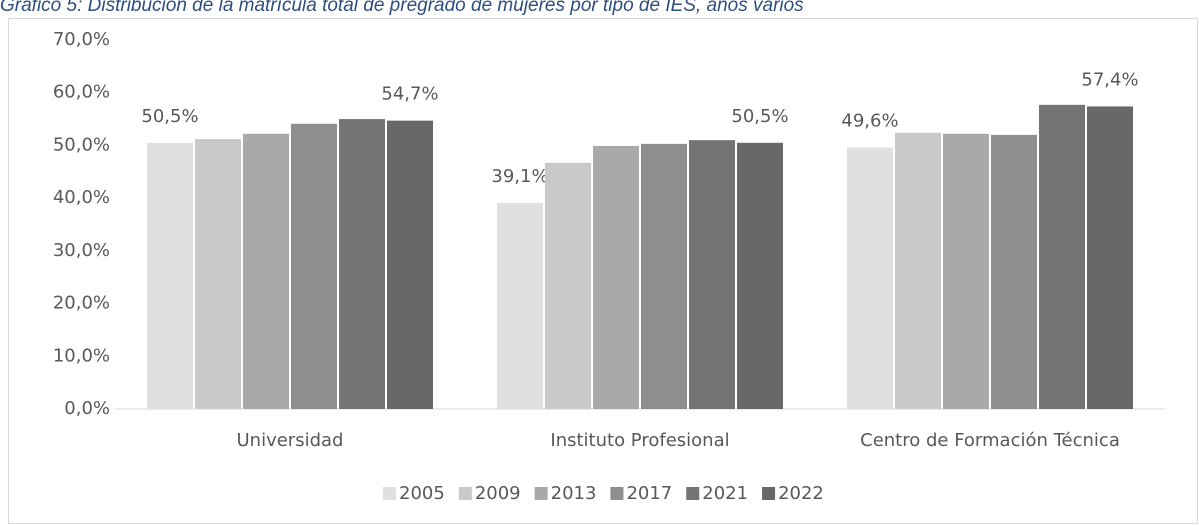 The image size is (1199, 525). Describe the element at coordinates (81, 39) in the screenshot. I see `y-tick-label: 70,0%` at that location.